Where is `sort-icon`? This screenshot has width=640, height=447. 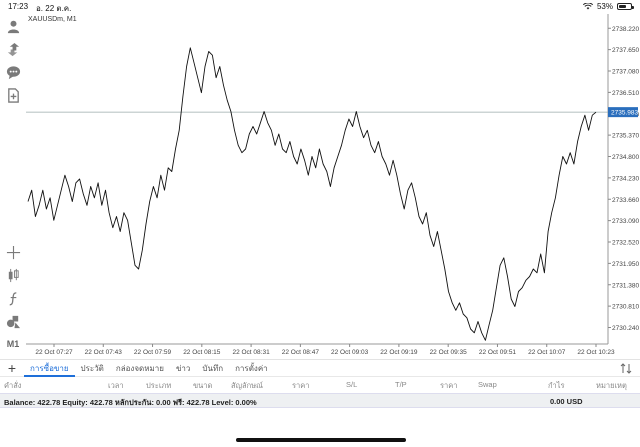
sort-icon is located at coordinates (626, 368).